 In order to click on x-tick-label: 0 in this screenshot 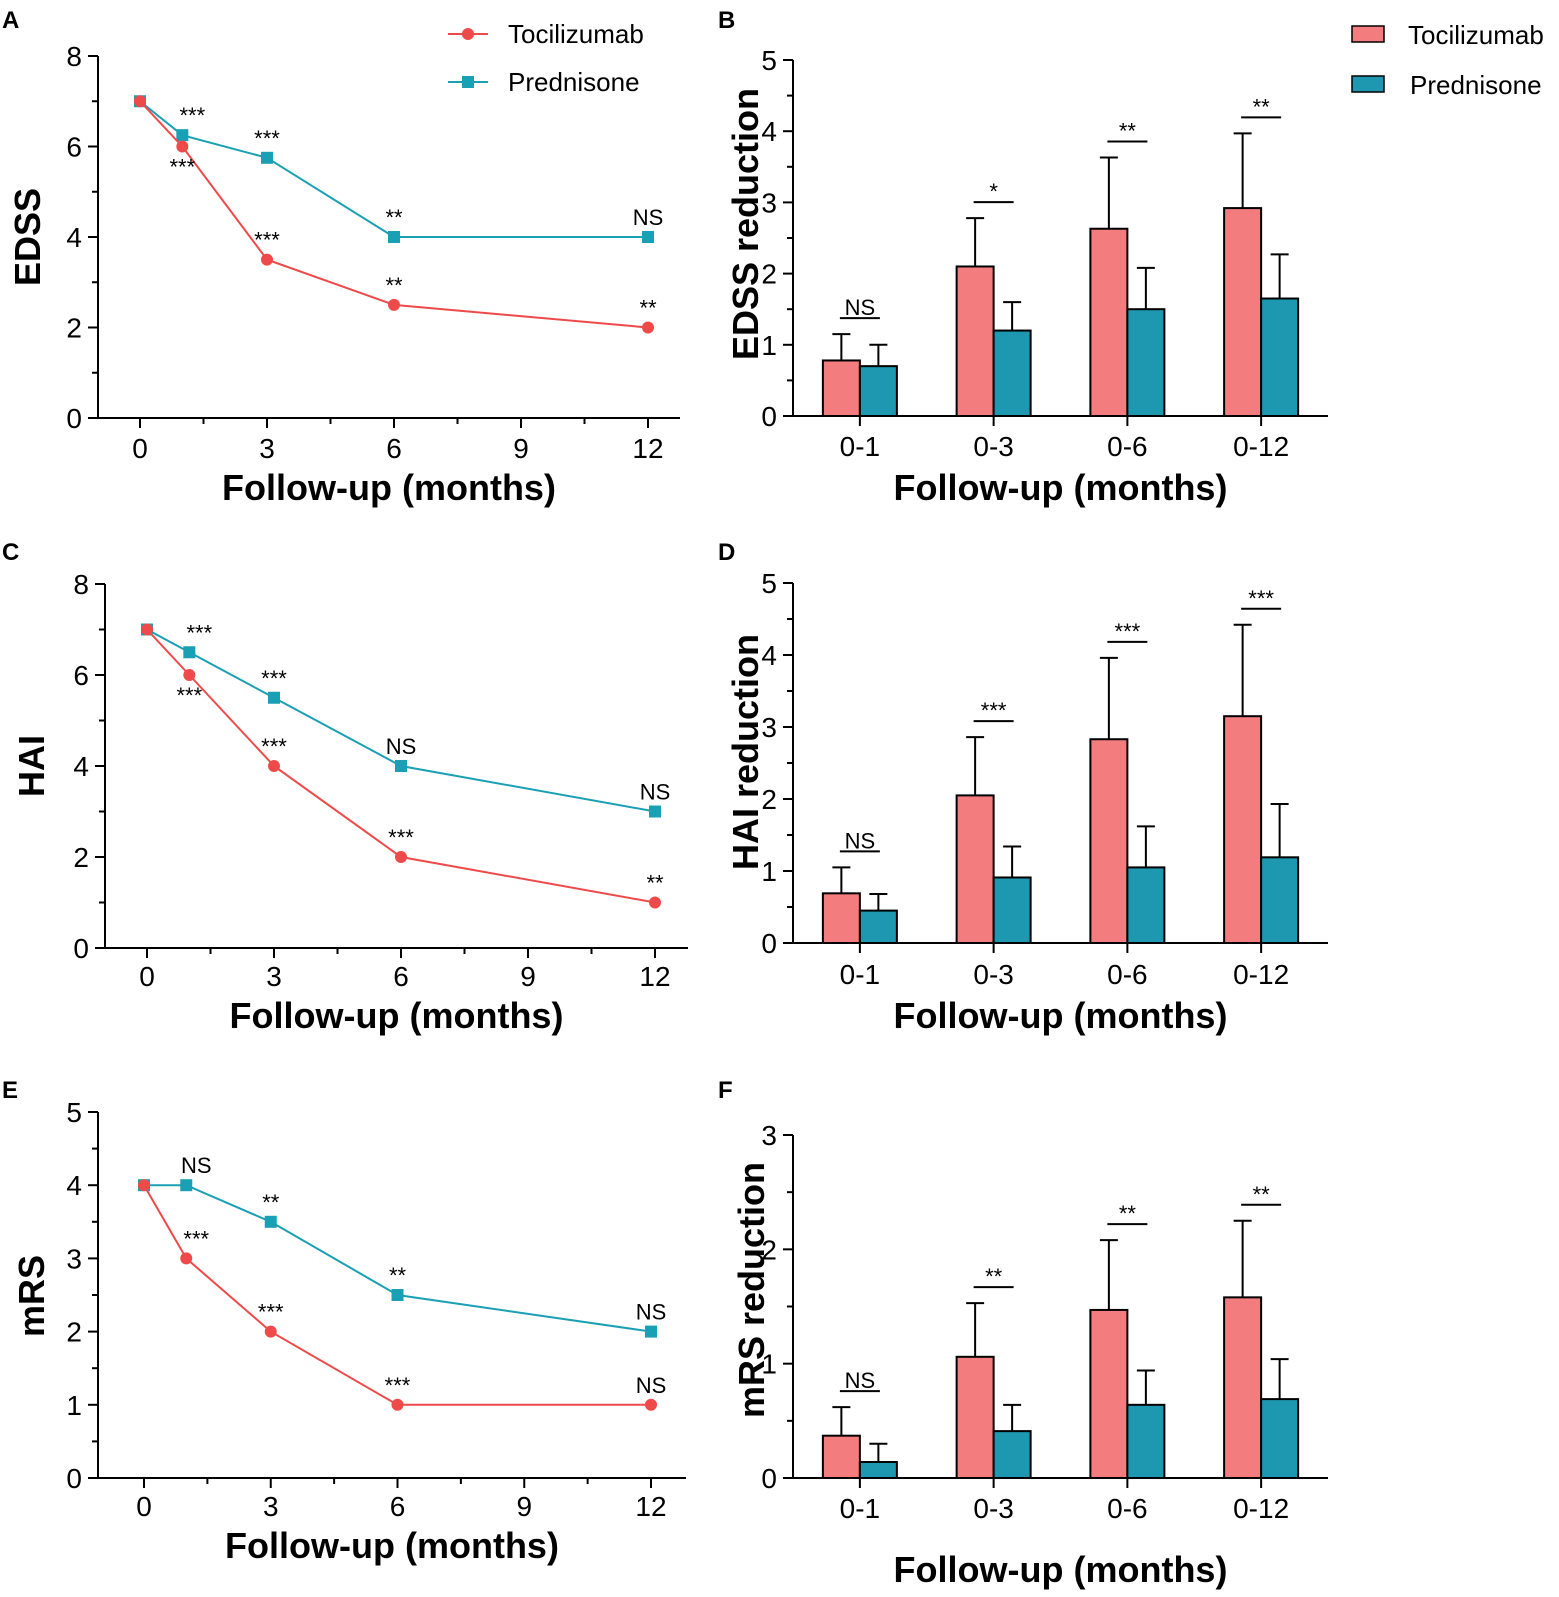, I will do `click(147, 976)`.